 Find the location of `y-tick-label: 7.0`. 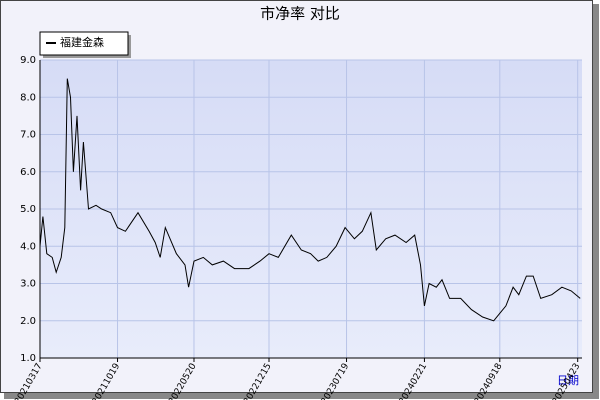

y-tick-label: 7.0 is located at coordinates (28, 135).